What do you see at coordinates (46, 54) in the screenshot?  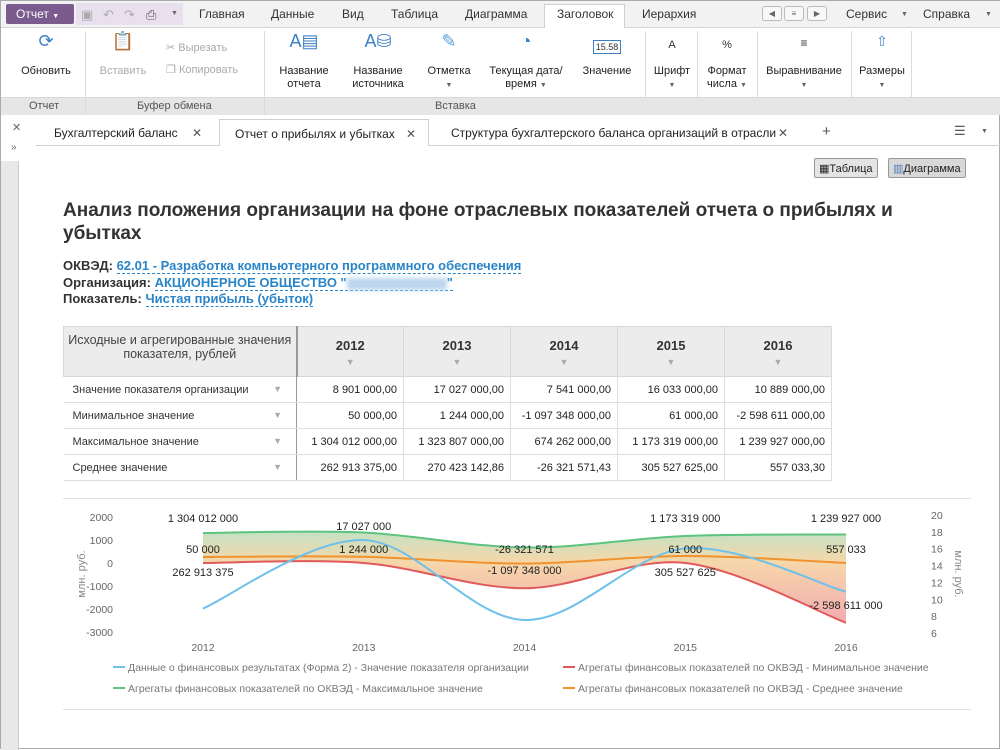 I see `refresh-button: ⟳ Обновить` at bounding box center [46, 54].